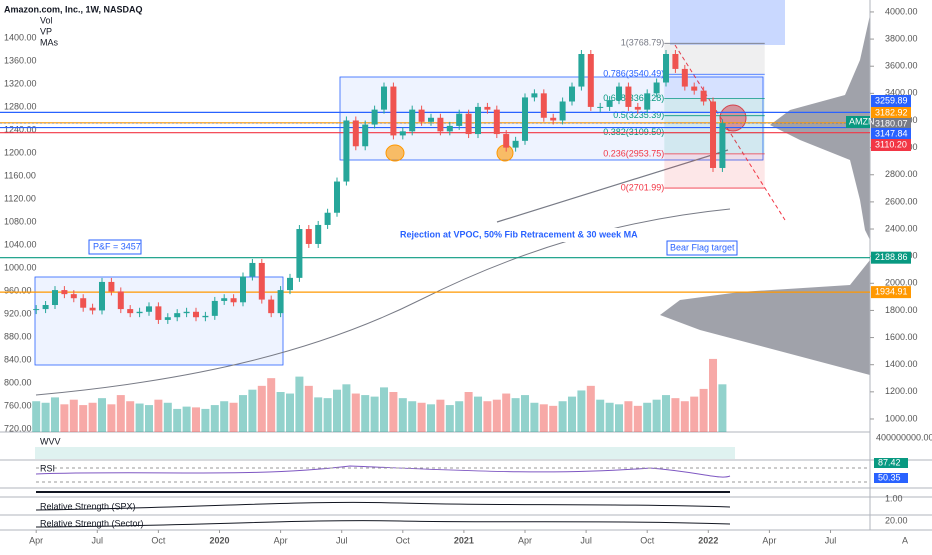 This screenshot has height=555, width=932. I want to click on fib-label: 0.786(3540.49), so click(633, 74).